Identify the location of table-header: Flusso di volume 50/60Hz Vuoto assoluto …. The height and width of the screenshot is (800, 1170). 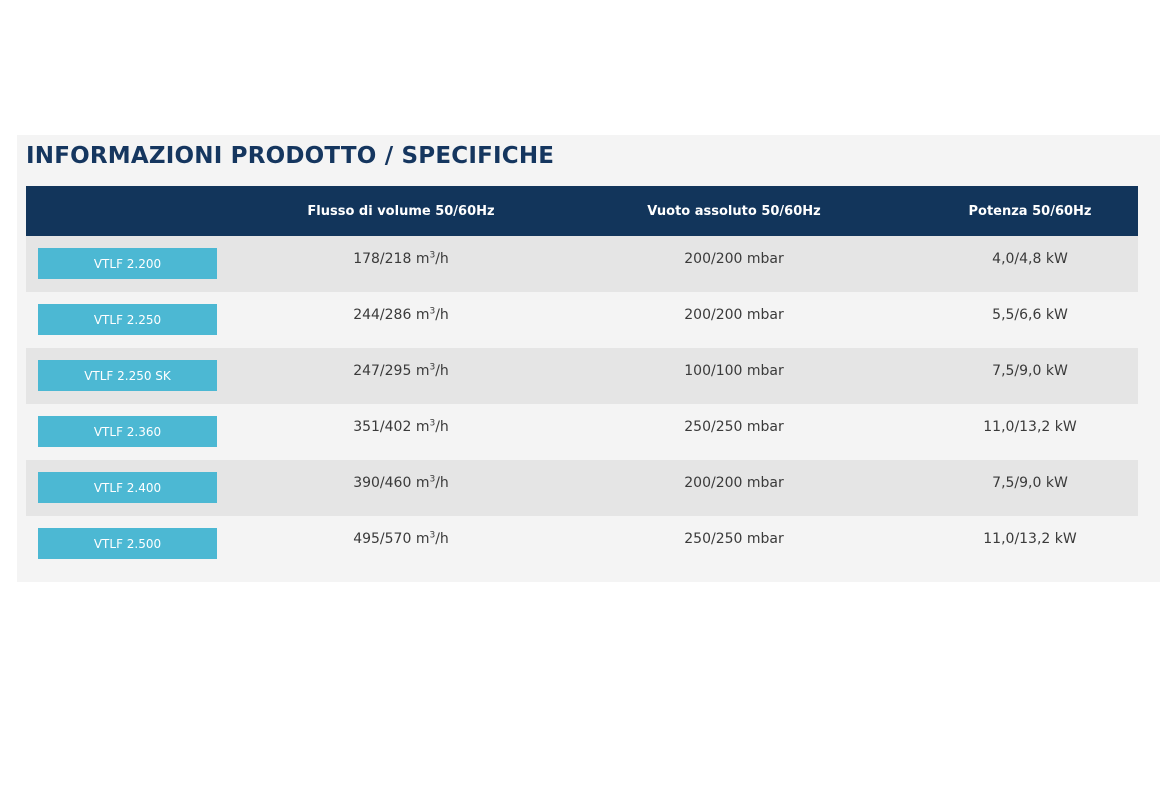
(582, 211).